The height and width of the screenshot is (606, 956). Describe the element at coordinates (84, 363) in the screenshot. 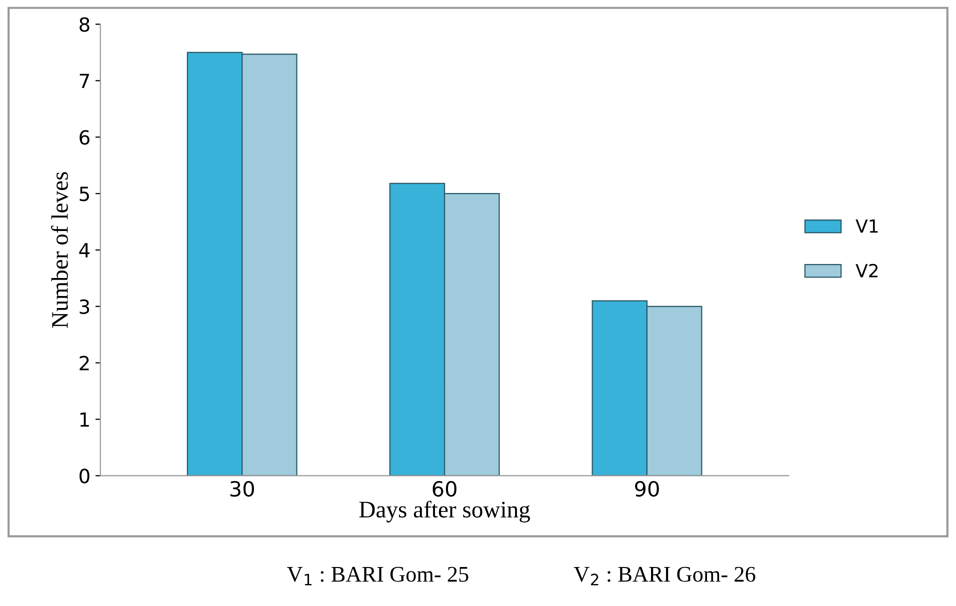

I see `y-tick-label: 2` at that location.